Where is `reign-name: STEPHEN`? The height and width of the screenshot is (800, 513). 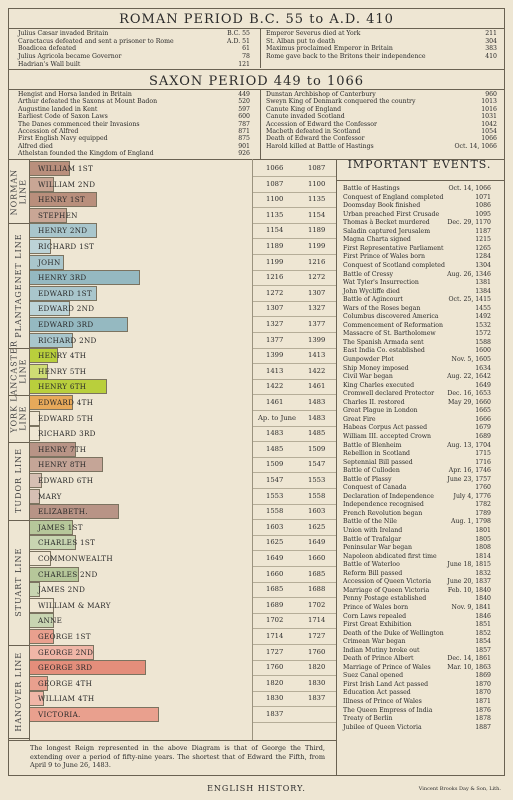
reign-name: STEPHEN is located at coordinates (58, 215).